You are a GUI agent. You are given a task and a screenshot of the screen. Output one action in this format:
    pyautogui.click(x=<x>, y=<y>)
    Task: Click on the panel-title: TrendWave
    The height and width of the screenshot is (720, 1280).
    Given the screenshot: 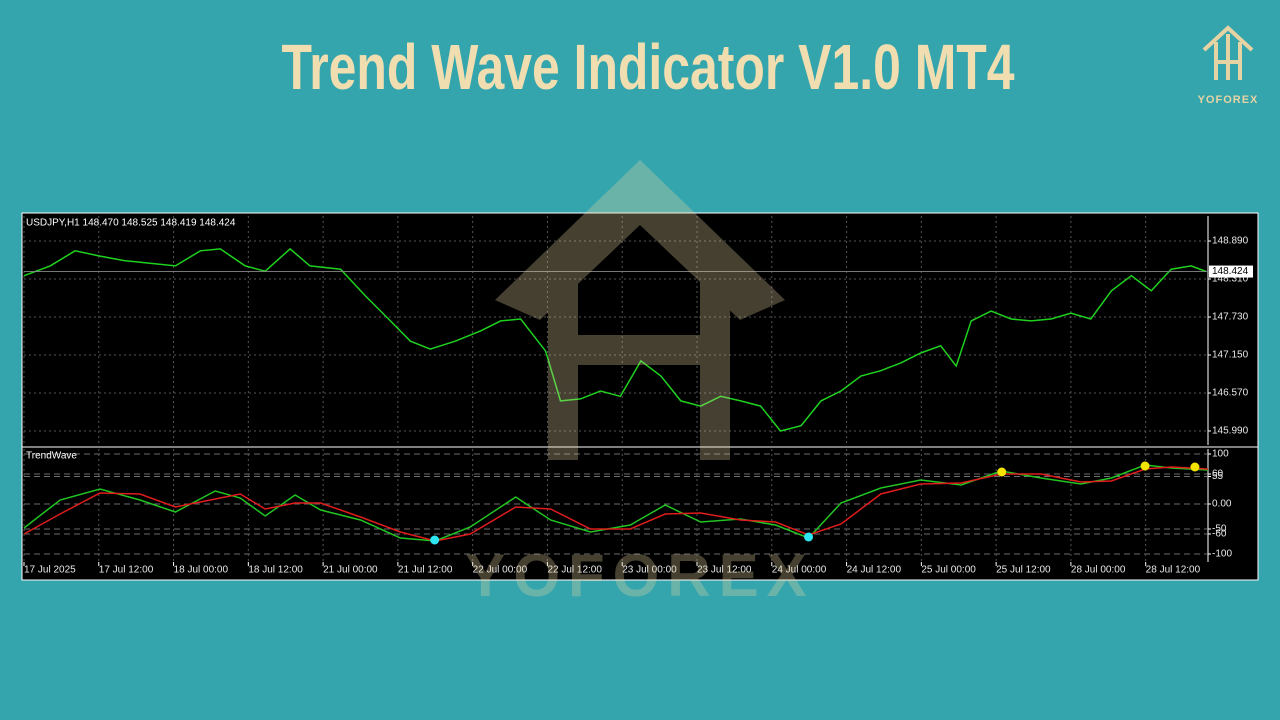 What is the action you would take?
    pyautogui.click(x=51, y=456)
    